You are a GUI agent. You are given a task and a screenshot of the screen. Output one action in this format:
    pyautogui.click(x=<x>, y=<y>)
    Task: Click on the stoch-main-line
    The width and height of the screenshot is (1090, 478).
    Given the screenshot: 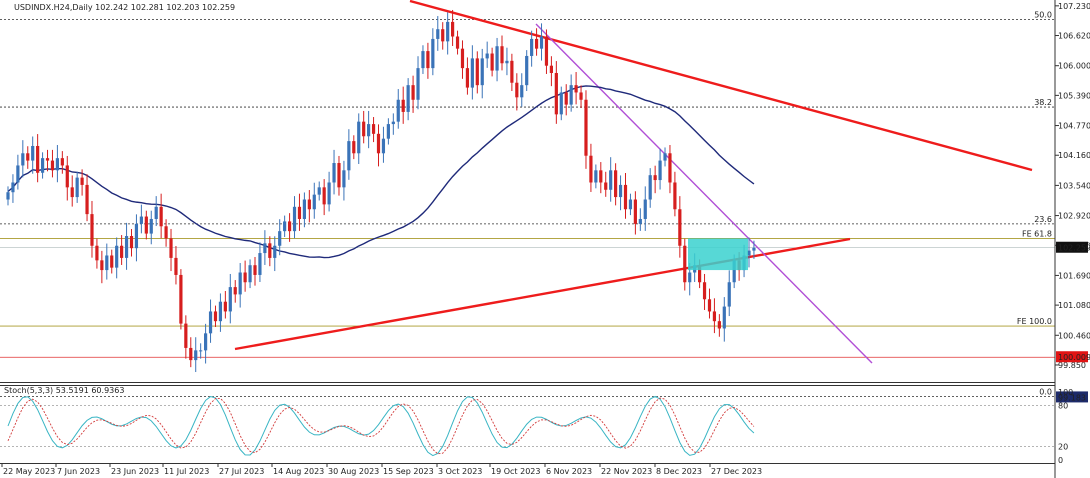 What is the action you would take?
    pyautogui.click(x=381, y=426)
    